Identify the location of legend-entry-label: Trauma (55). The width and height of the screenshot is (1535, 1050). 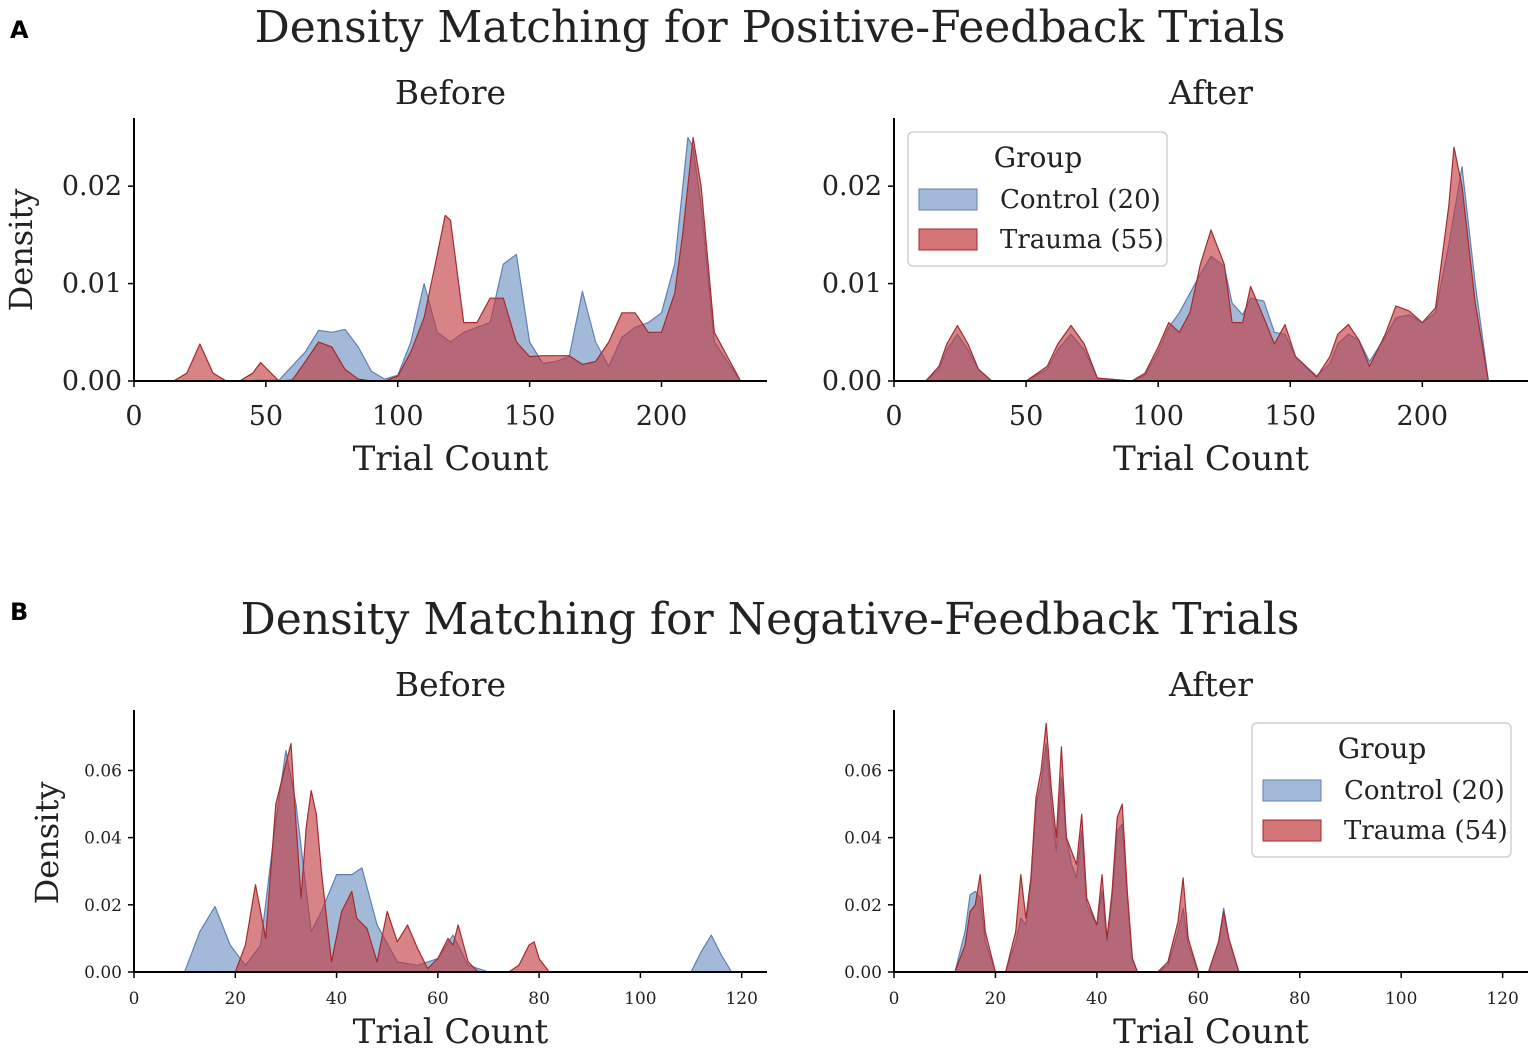
(1082, 240).